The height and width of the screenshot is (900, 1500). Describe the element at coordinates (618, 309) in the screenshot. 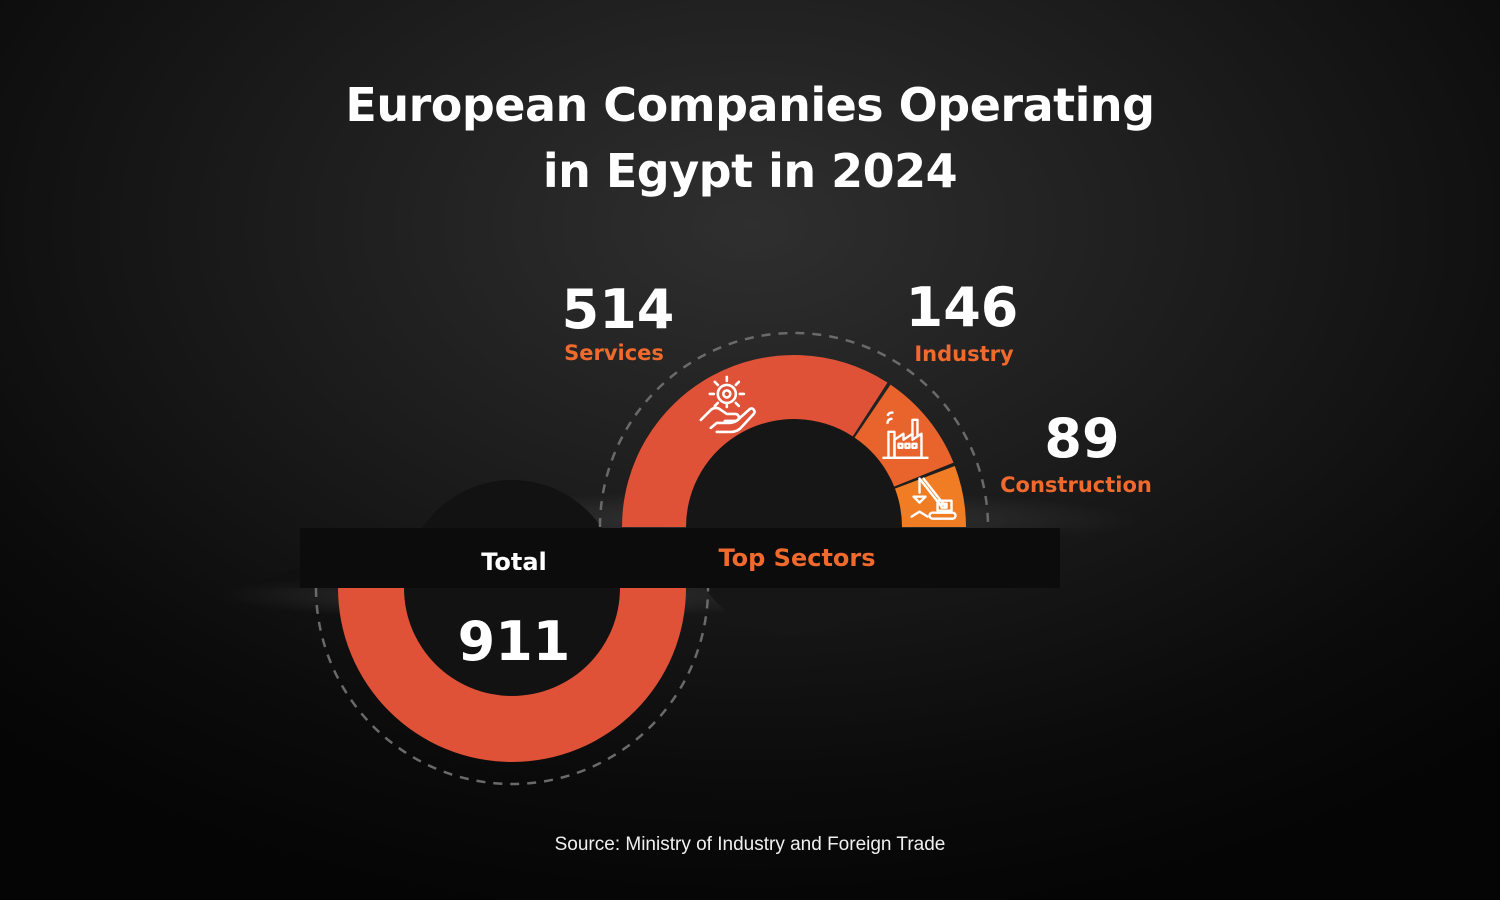

I see `value-services: 514` at that location.